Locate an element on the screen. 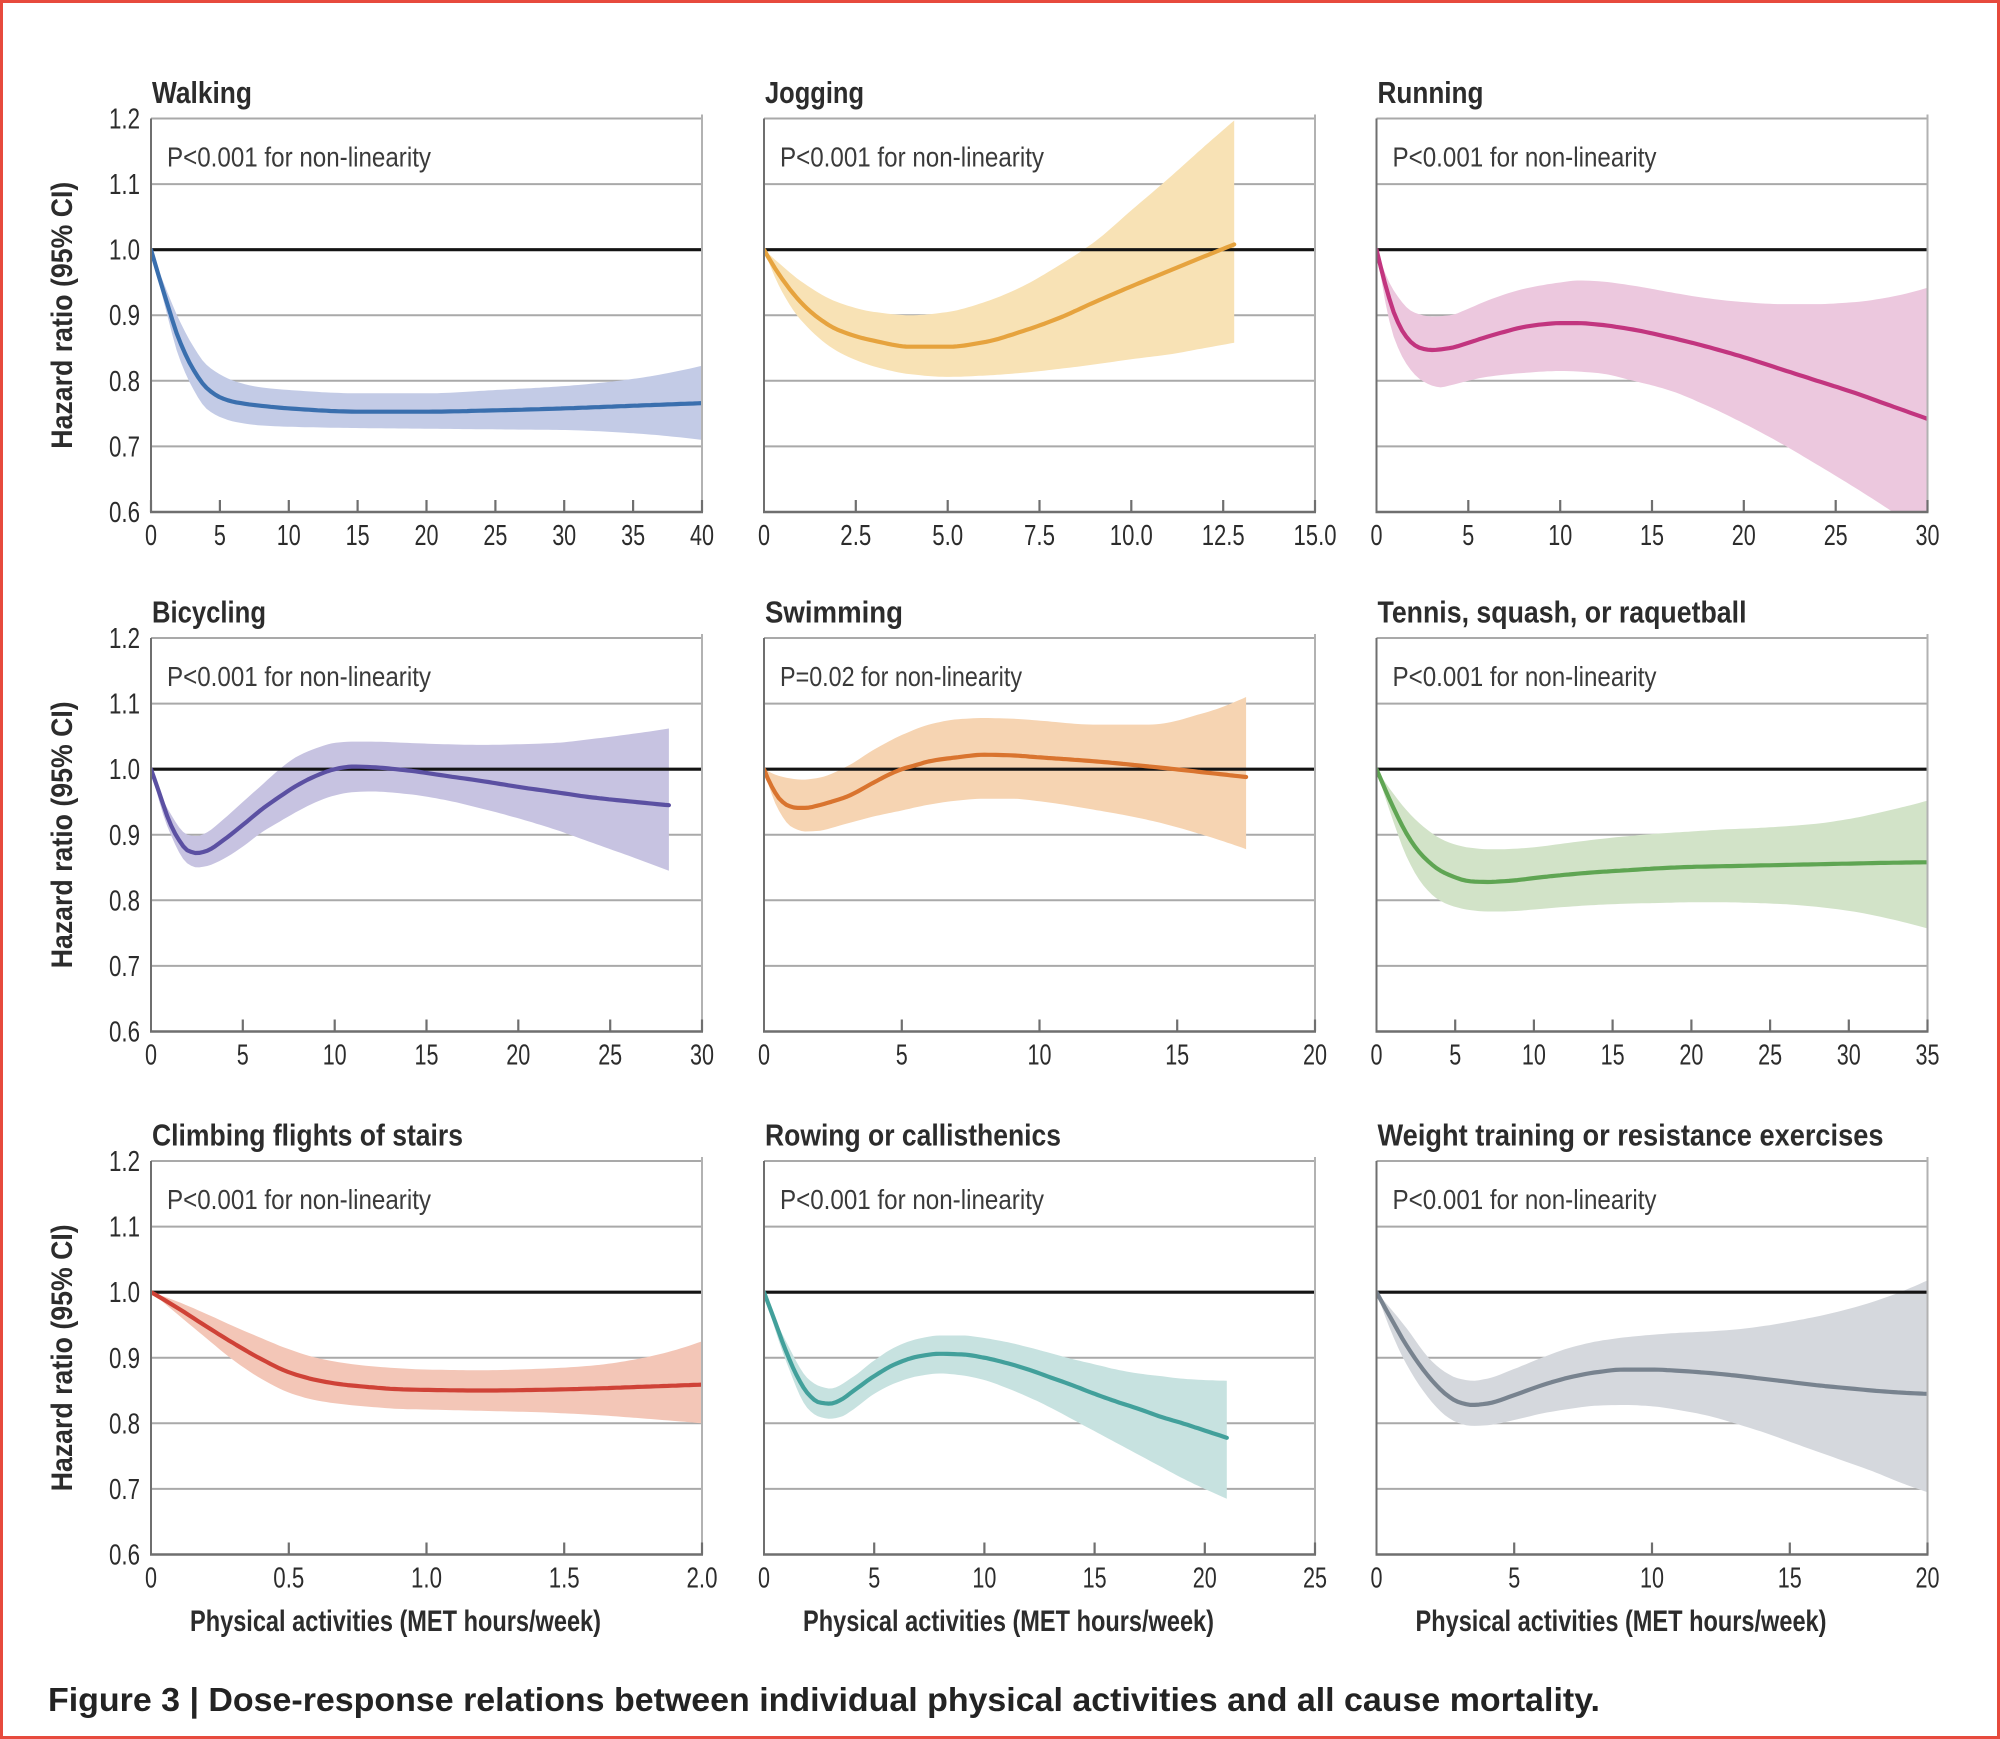 The height and width of the screenshot is (1739, 2000). svg-text: Bicycling is located at coordinates (209, 612).